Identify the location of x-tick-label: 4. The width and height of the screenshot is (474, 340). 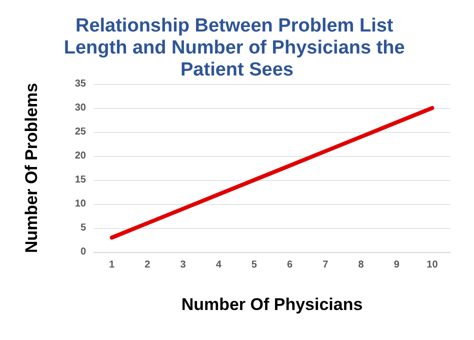
(219, 265).